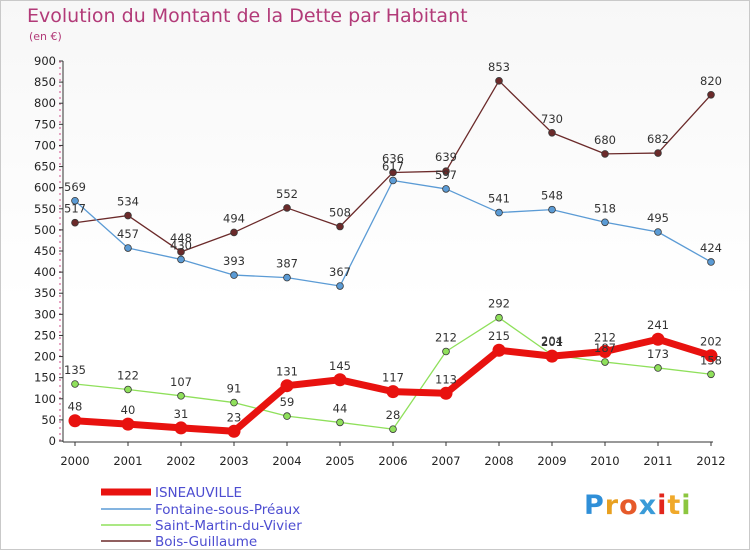  I want to click on data-label-bois-guillaume: 517, so click(75, 209).